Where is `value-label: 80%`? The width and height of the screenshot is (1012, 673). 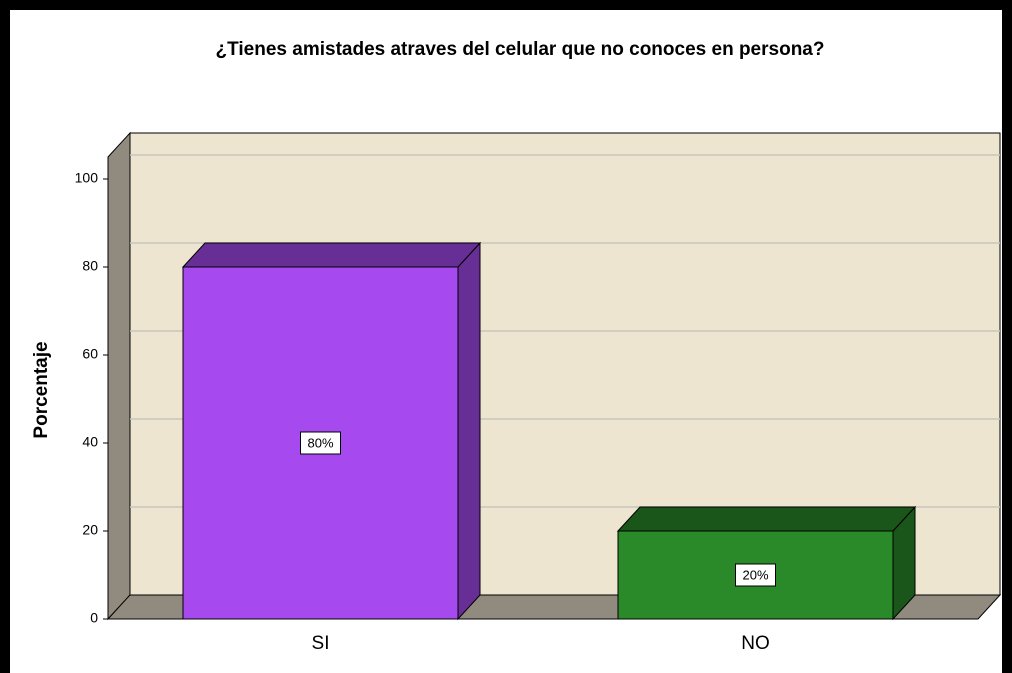 value-label: 80% is located at coordinates (320, 442).